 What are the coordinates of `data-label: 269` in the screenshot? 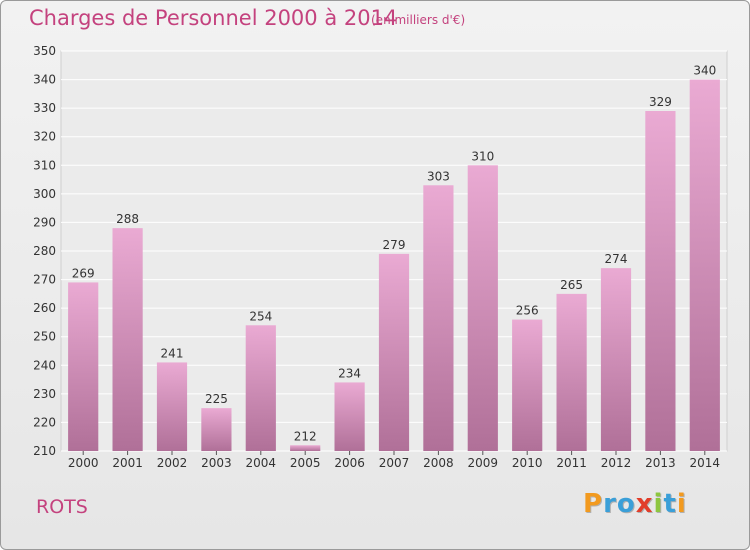 It's located at (83, 273).